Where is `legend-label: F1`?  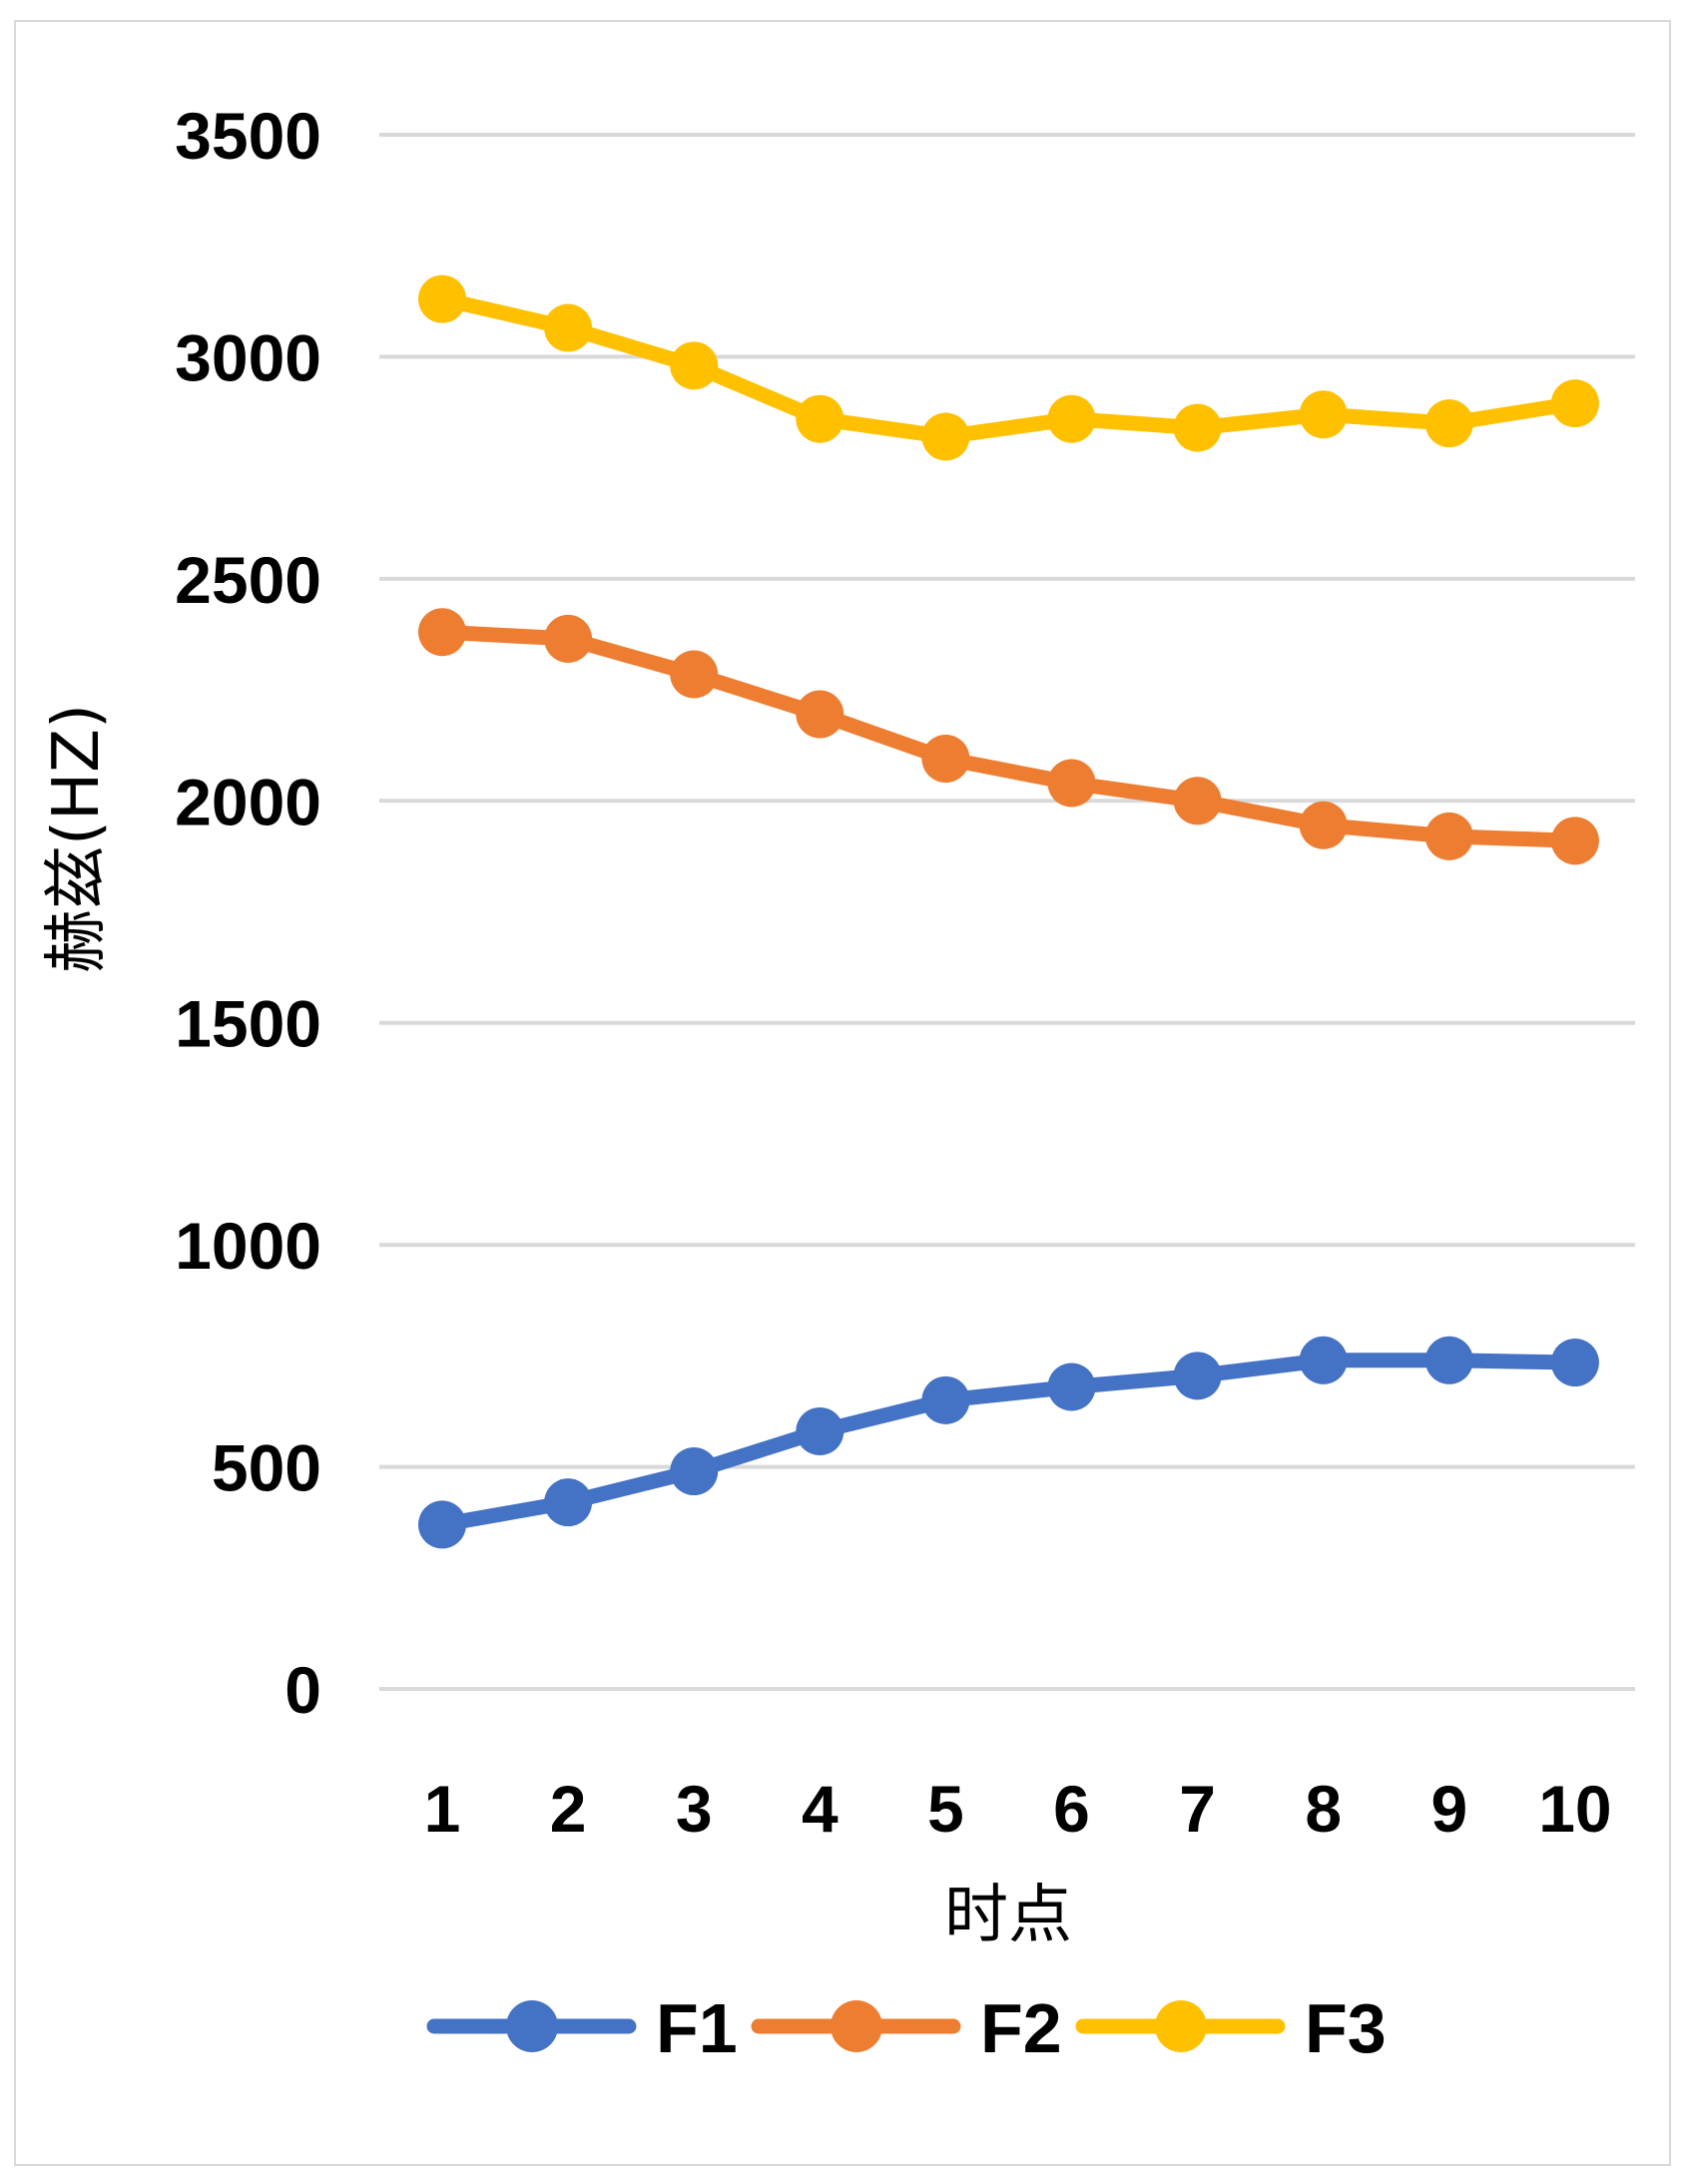 legend-label: F1 is located at coordinates (697, 2028).